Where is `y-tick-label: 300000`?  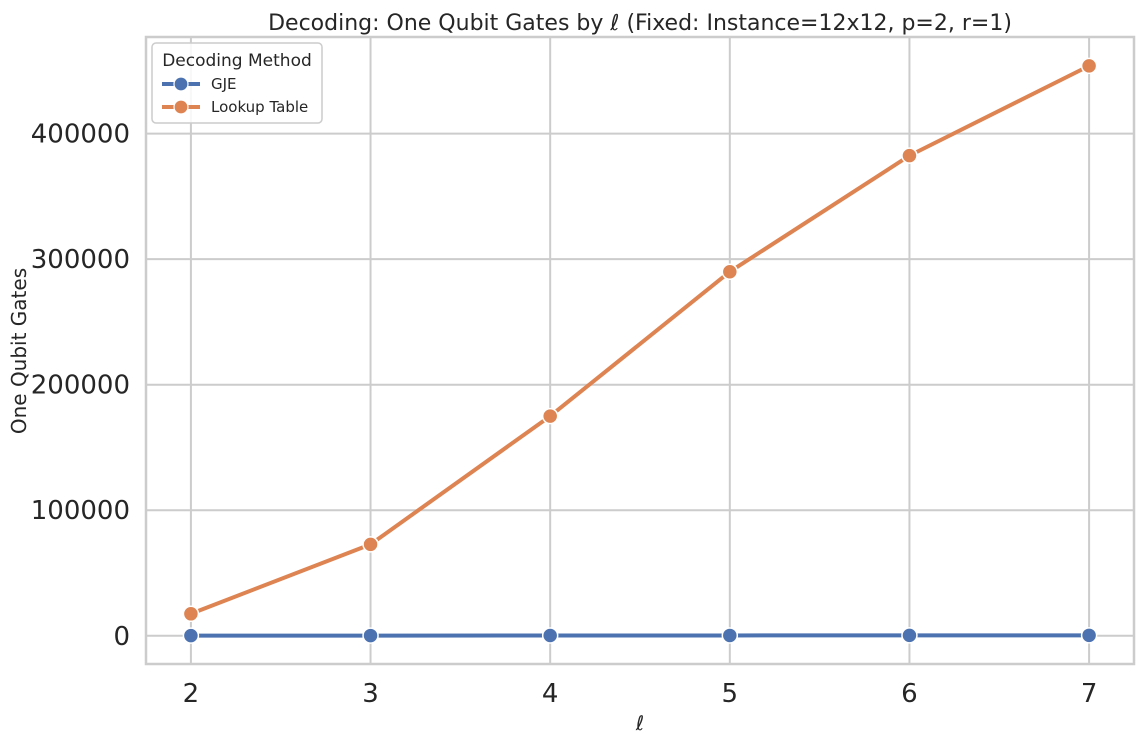 y-tick-label: 300000 is located at coordinates (80, 260).